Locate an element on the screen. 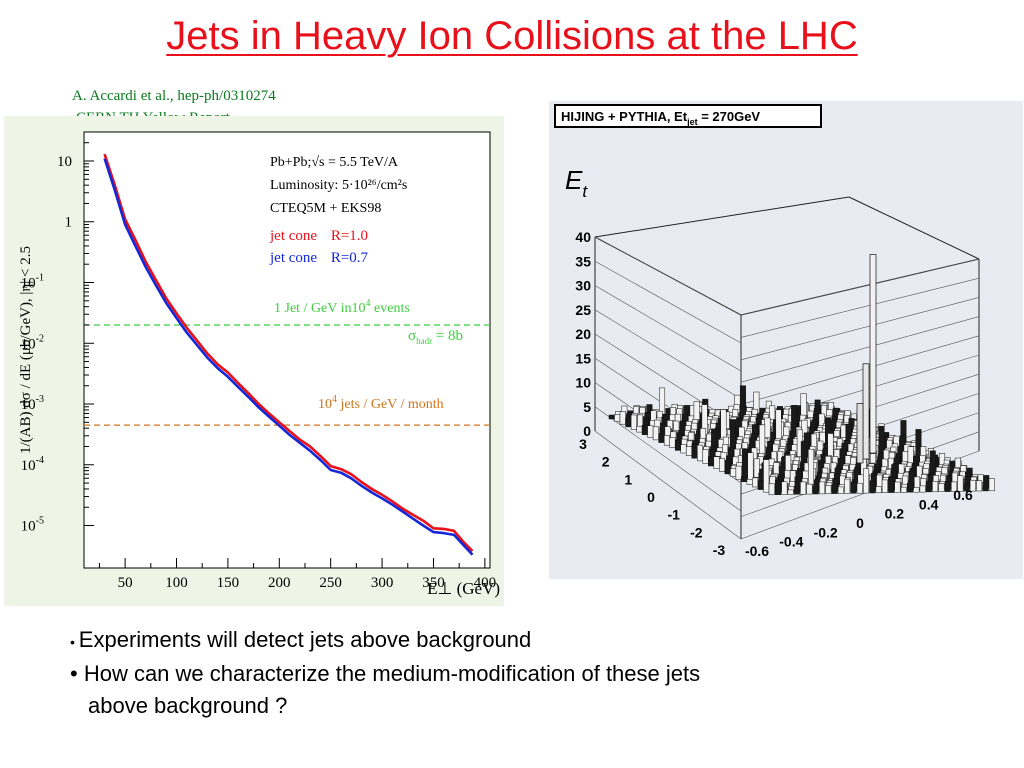  lego-z-tick-5: 5 is located at coordinates (587, 407).